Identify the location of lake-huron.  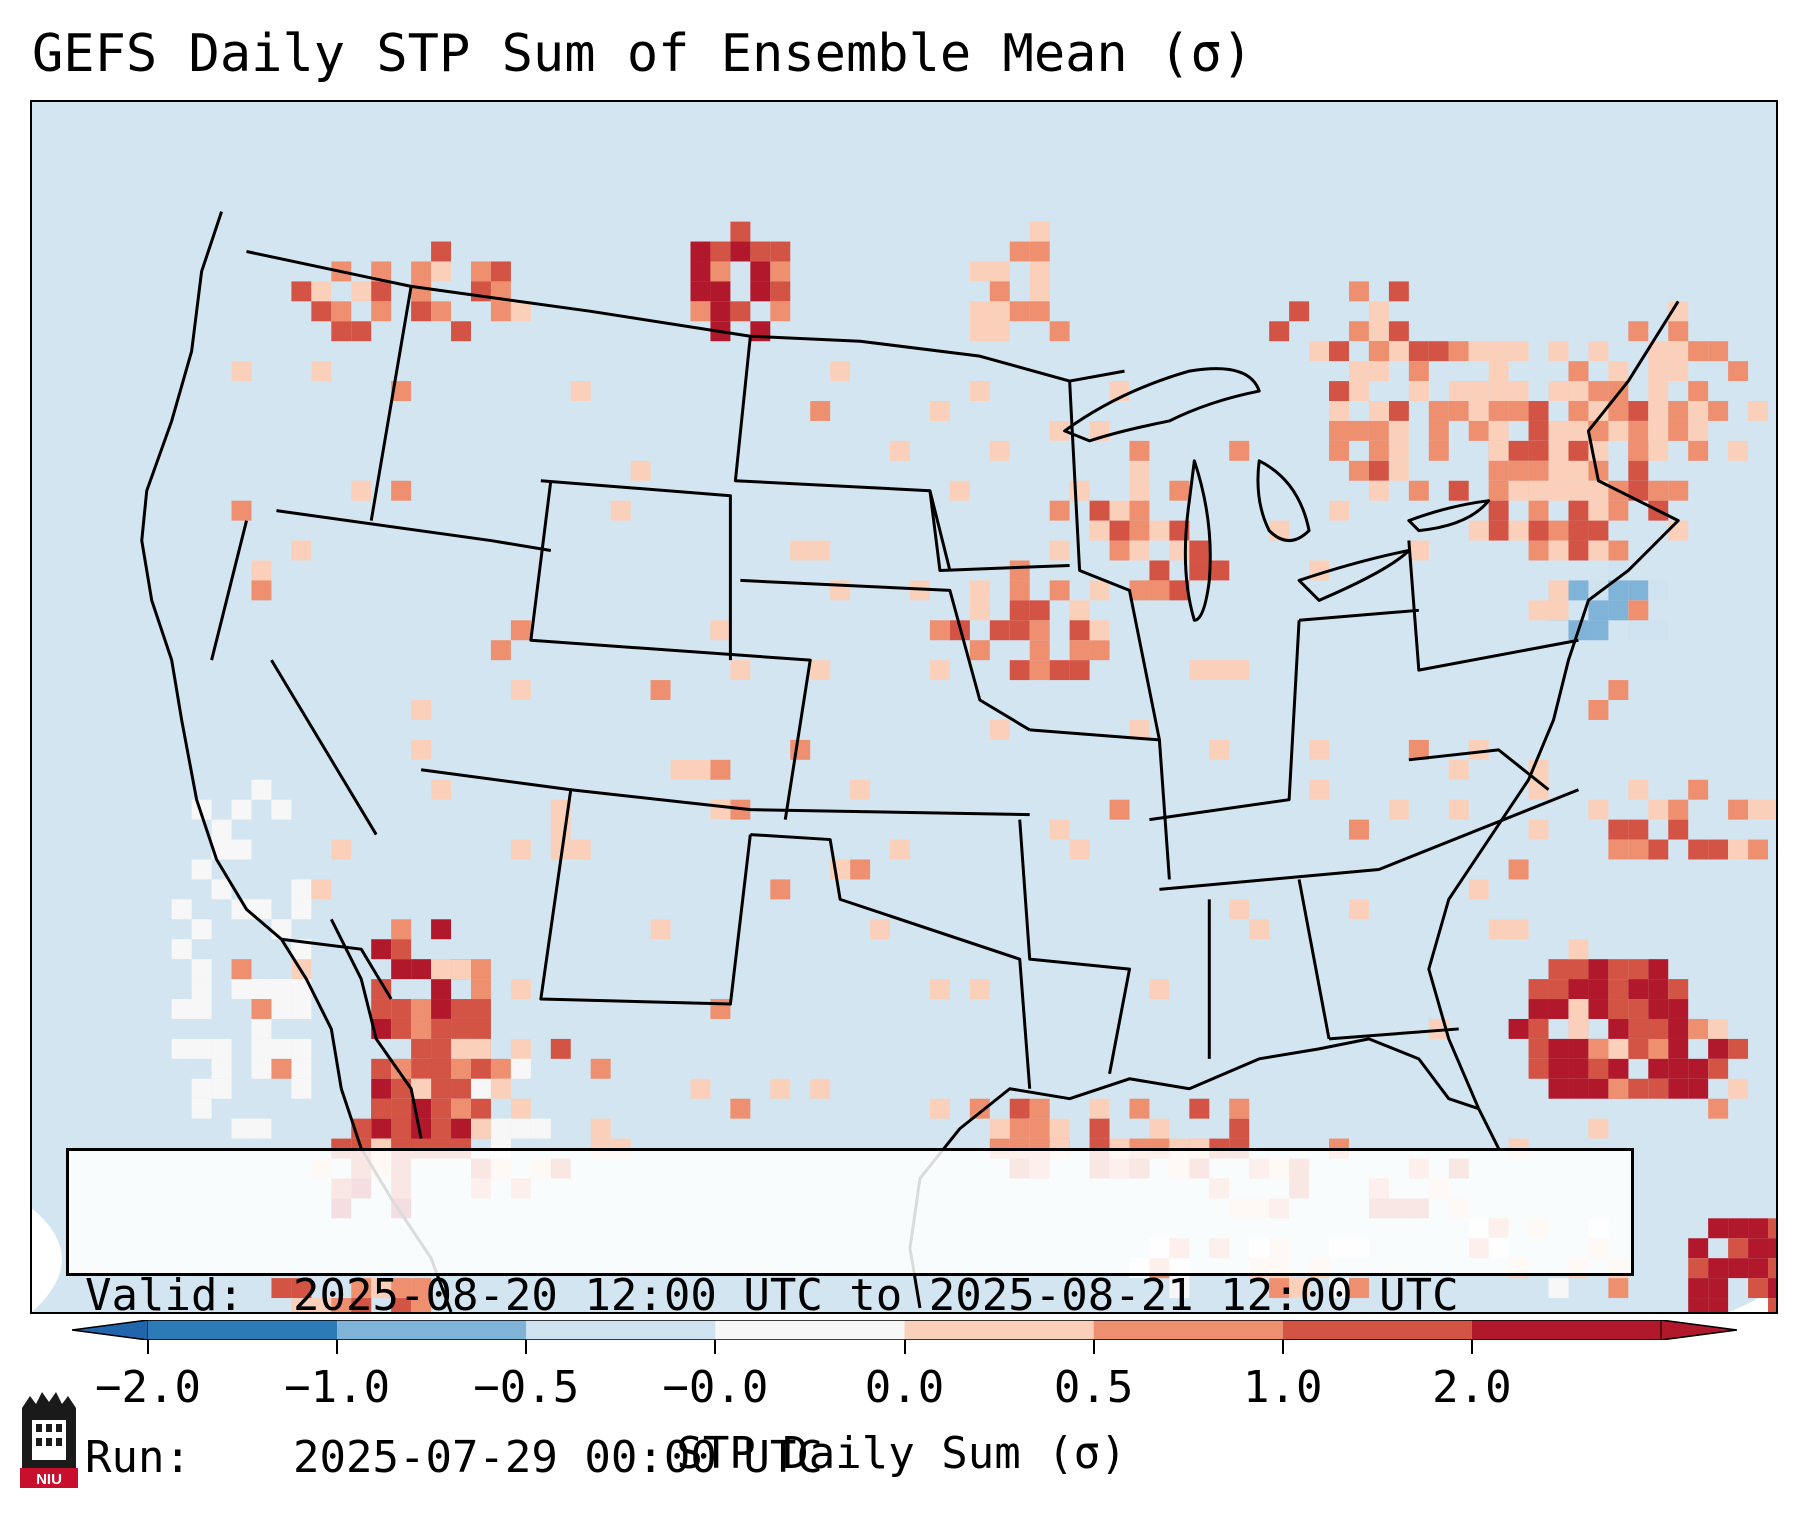
(1283, 501).